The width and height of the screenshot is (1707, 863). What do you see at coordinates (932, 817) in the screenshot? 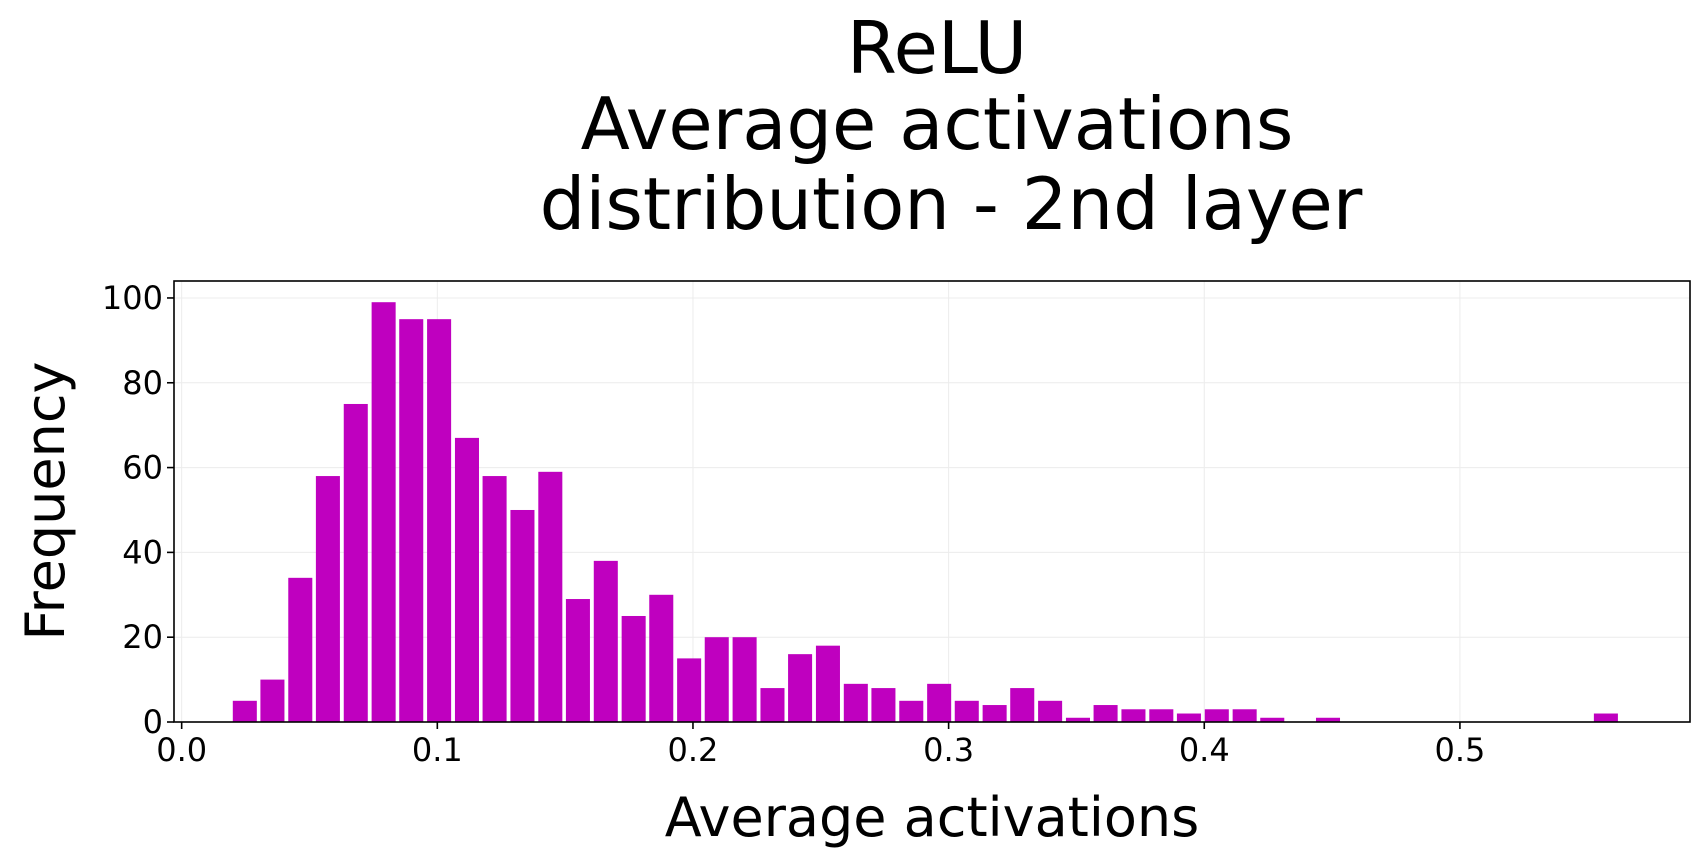
I see `x-axis-label: Average activations` at bounding box center [932, 817].